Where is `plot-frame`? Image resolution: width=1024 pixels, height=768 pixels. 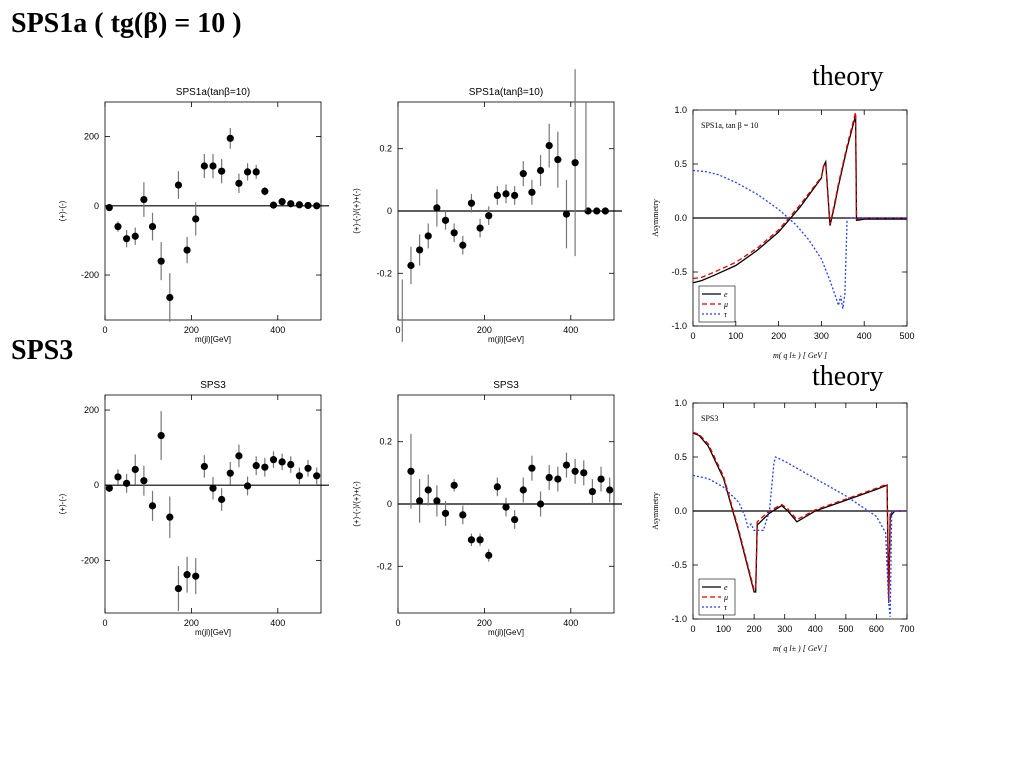
plot-frame is located at coordinates (213, 504).